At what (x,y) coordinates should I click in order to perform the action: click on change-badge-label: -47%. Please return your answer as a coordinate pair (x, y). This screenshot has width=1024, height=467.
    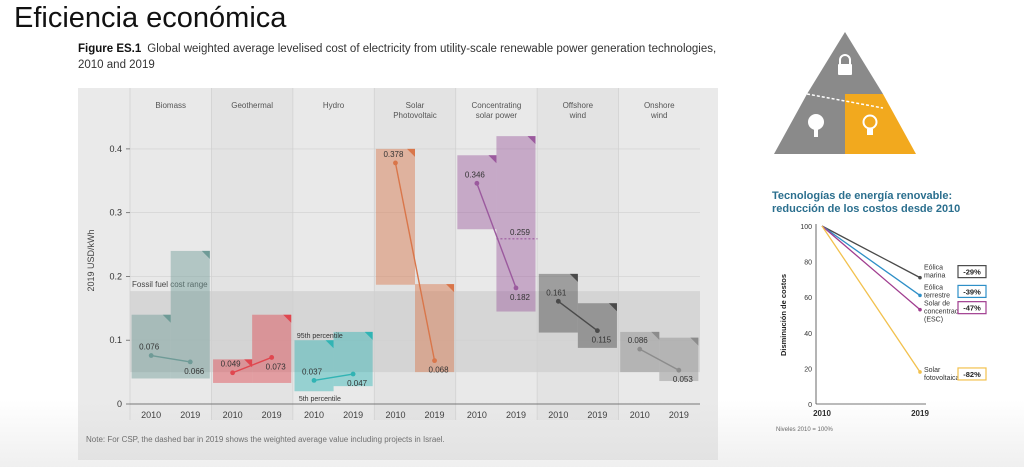
    Looking at the image, I should click on (972, 308).